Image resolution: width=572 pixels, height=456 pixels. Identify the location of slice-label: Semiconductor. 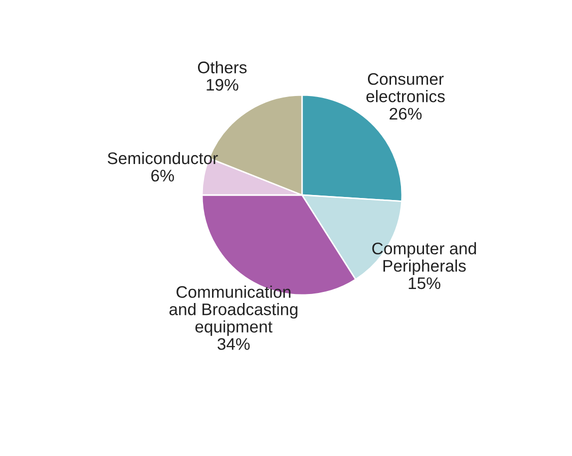
(163, 158).